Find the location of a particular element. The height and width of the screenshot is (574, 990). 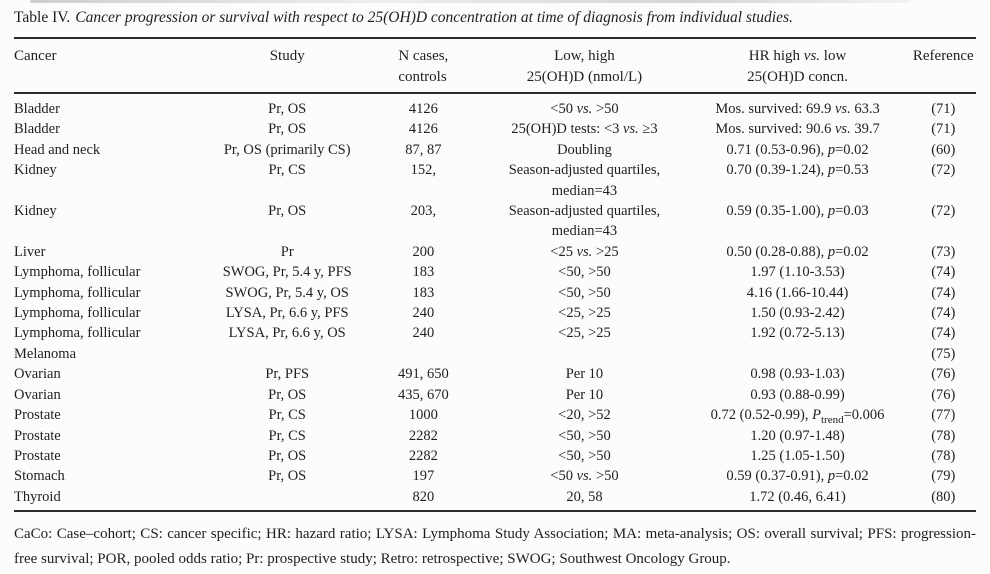

cell-n-cases-controls: 87, 87 is located at coordinates (423, 149).